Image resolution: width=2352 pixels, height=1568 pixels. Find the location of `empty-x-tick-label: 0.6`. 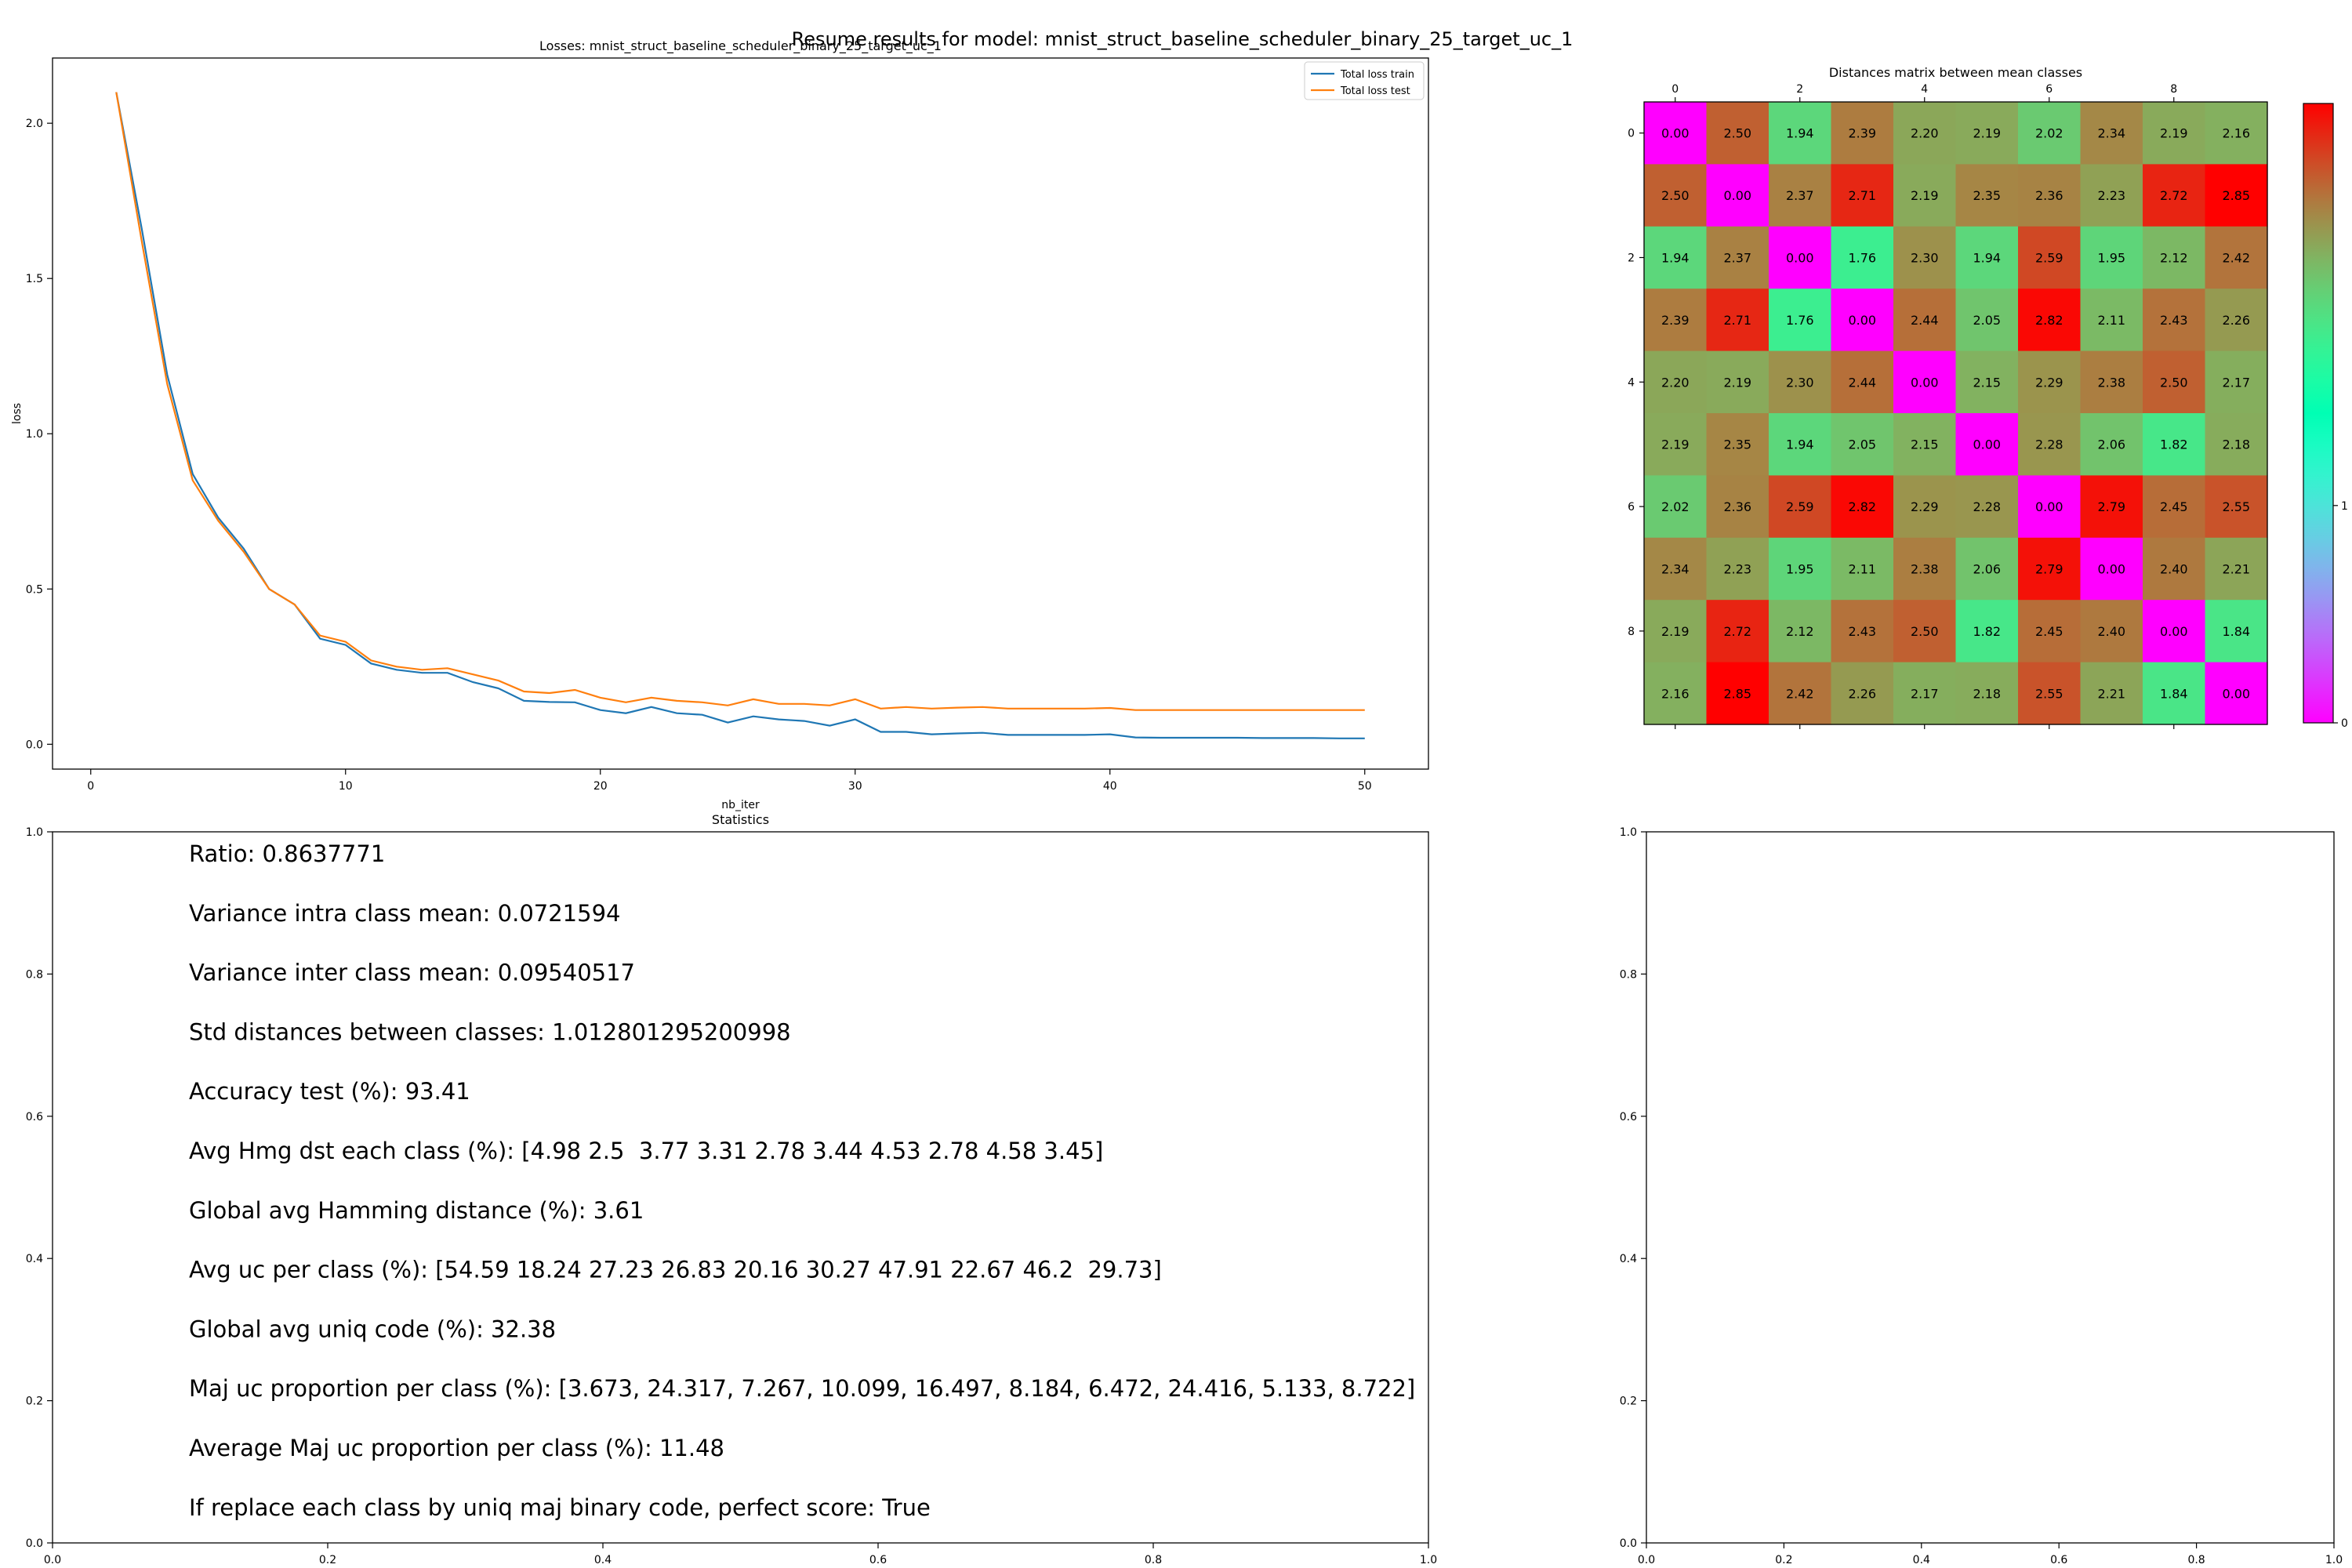

empty-x-tick-label: 0.6 is located at coordinates (2058, 1560).